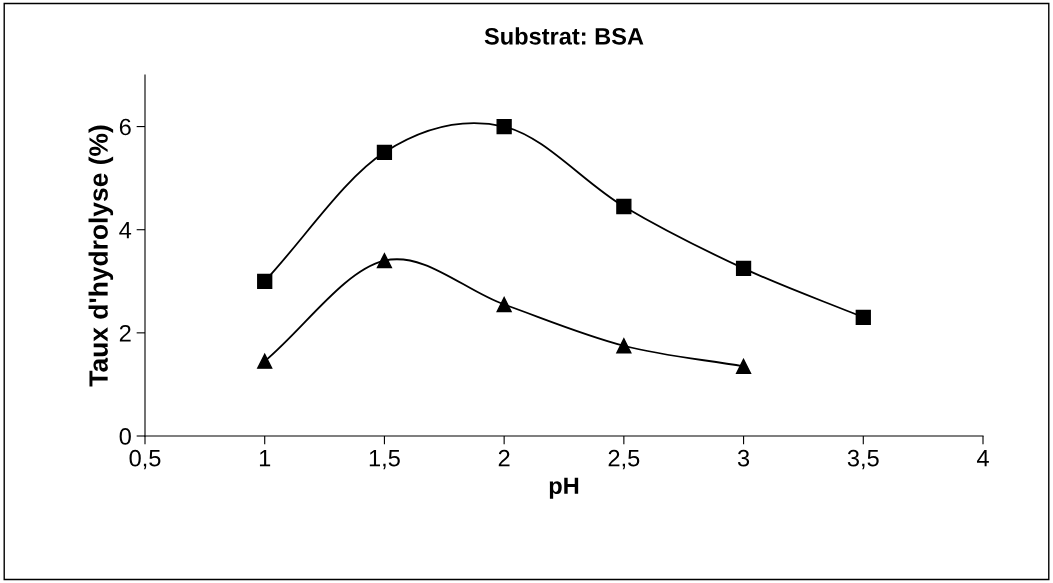 The image size is (1053, 583). I want to click on x-tick-label: 4, so click(982, 458).